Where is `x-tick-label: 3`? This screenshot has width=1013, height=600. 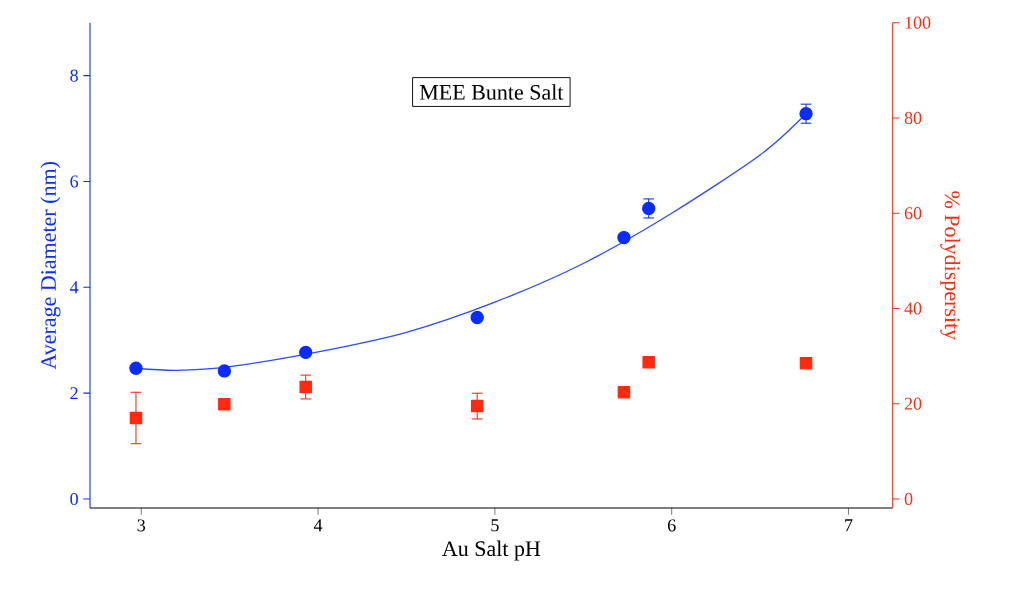 x-tick-label: 3 is located at coordinates (141, 525).